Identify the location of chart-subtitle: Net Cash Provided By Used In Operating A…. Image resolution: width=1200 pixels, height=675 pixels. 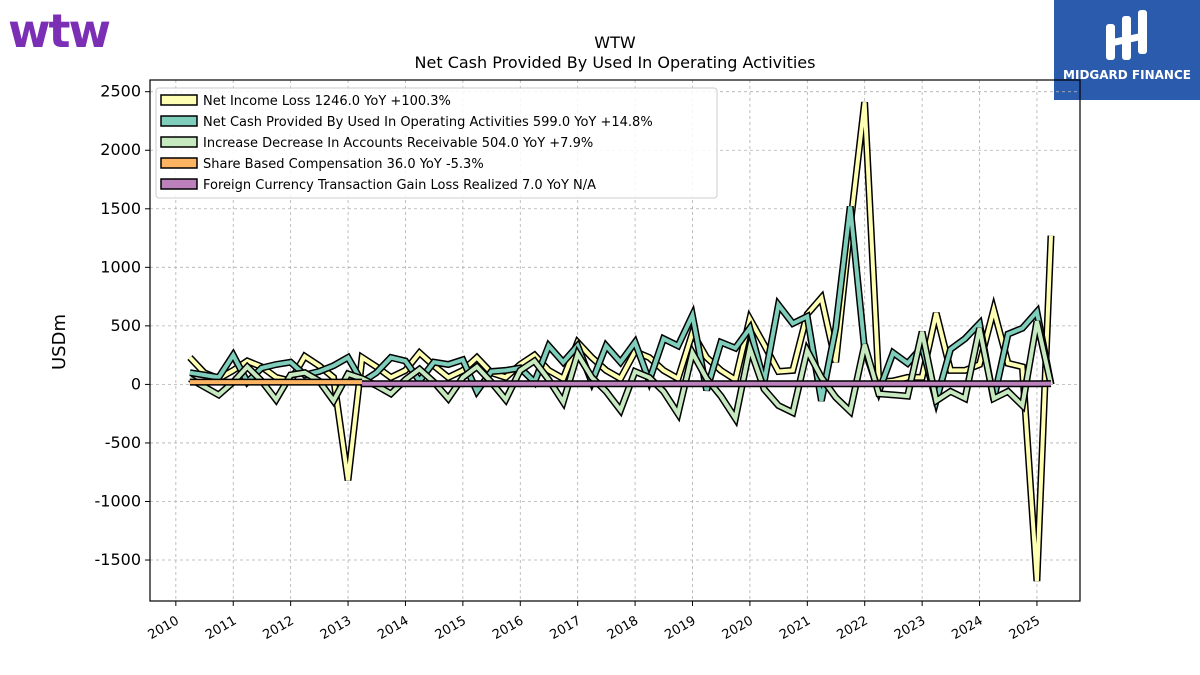
(615, 62).